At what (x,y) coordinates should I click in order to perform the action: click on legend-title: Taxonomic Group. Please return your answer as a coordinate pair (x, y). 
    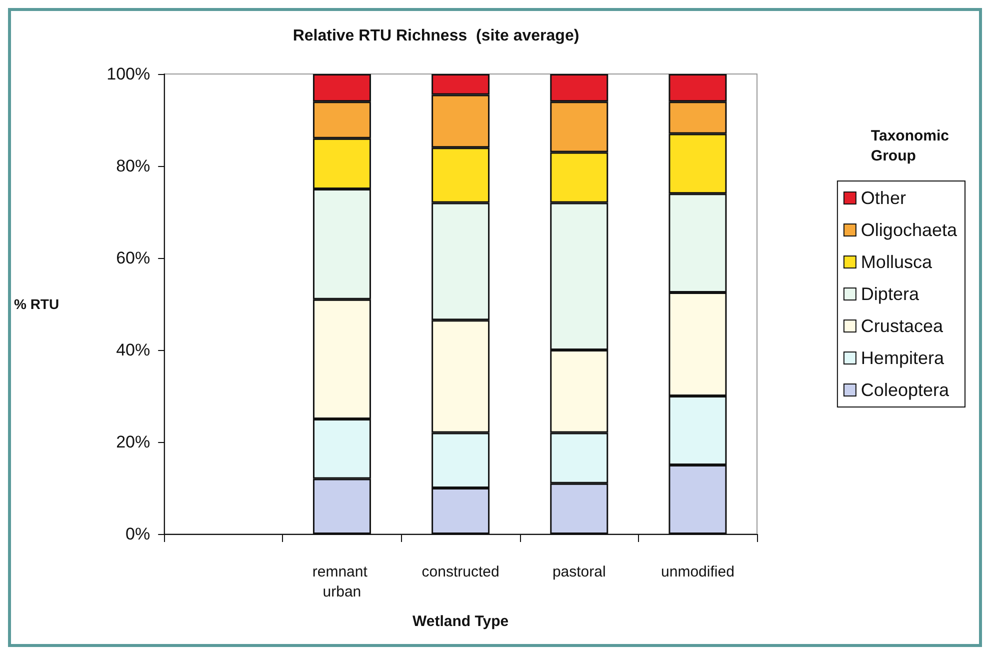
    Looking at the image, I should click on (910, 146).